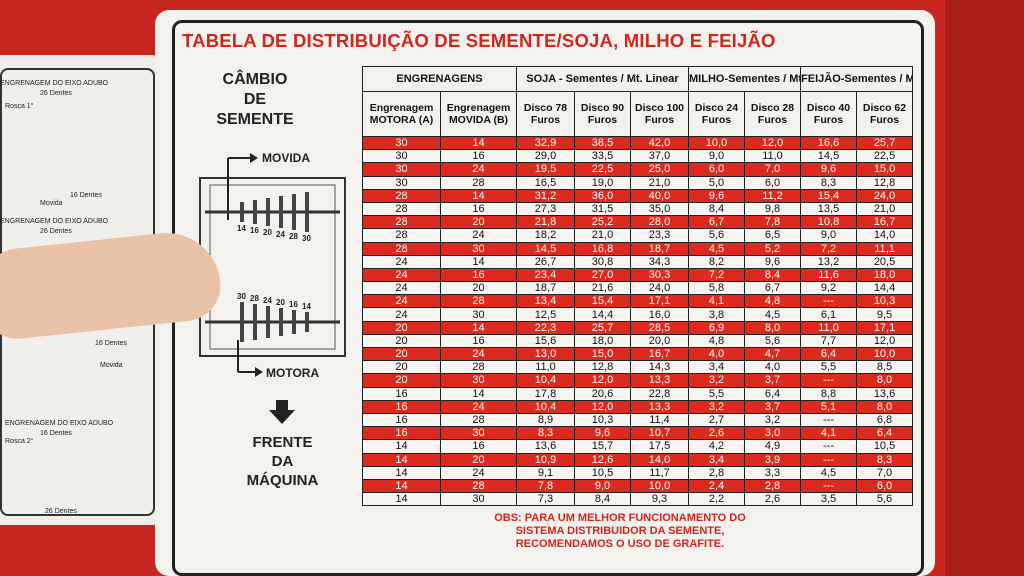 Image resolution: width=1024 pixels, height=576 pixels. Describe the element at coordinates (602, 433) in the screenshot. I see `table-cell: 9,6` at that location.